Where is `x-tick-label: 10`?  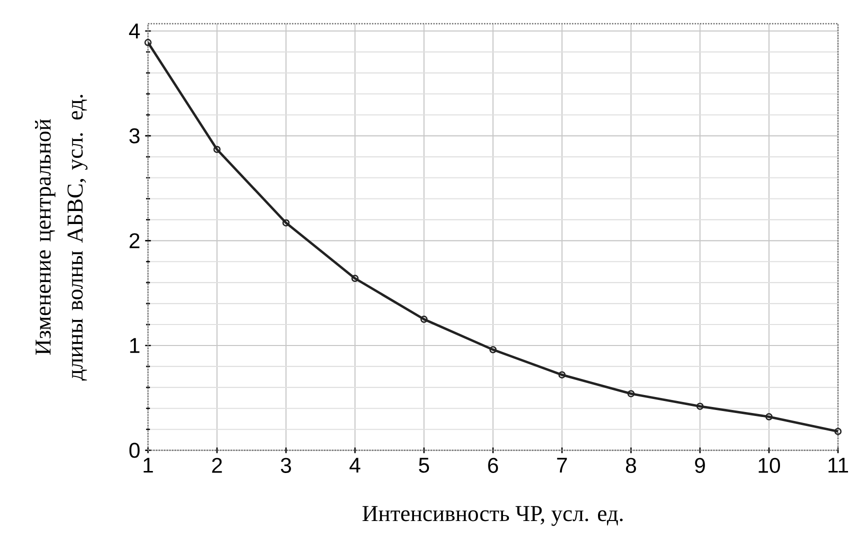 x-tick-label: 10 is located at coordinates (769, 465).